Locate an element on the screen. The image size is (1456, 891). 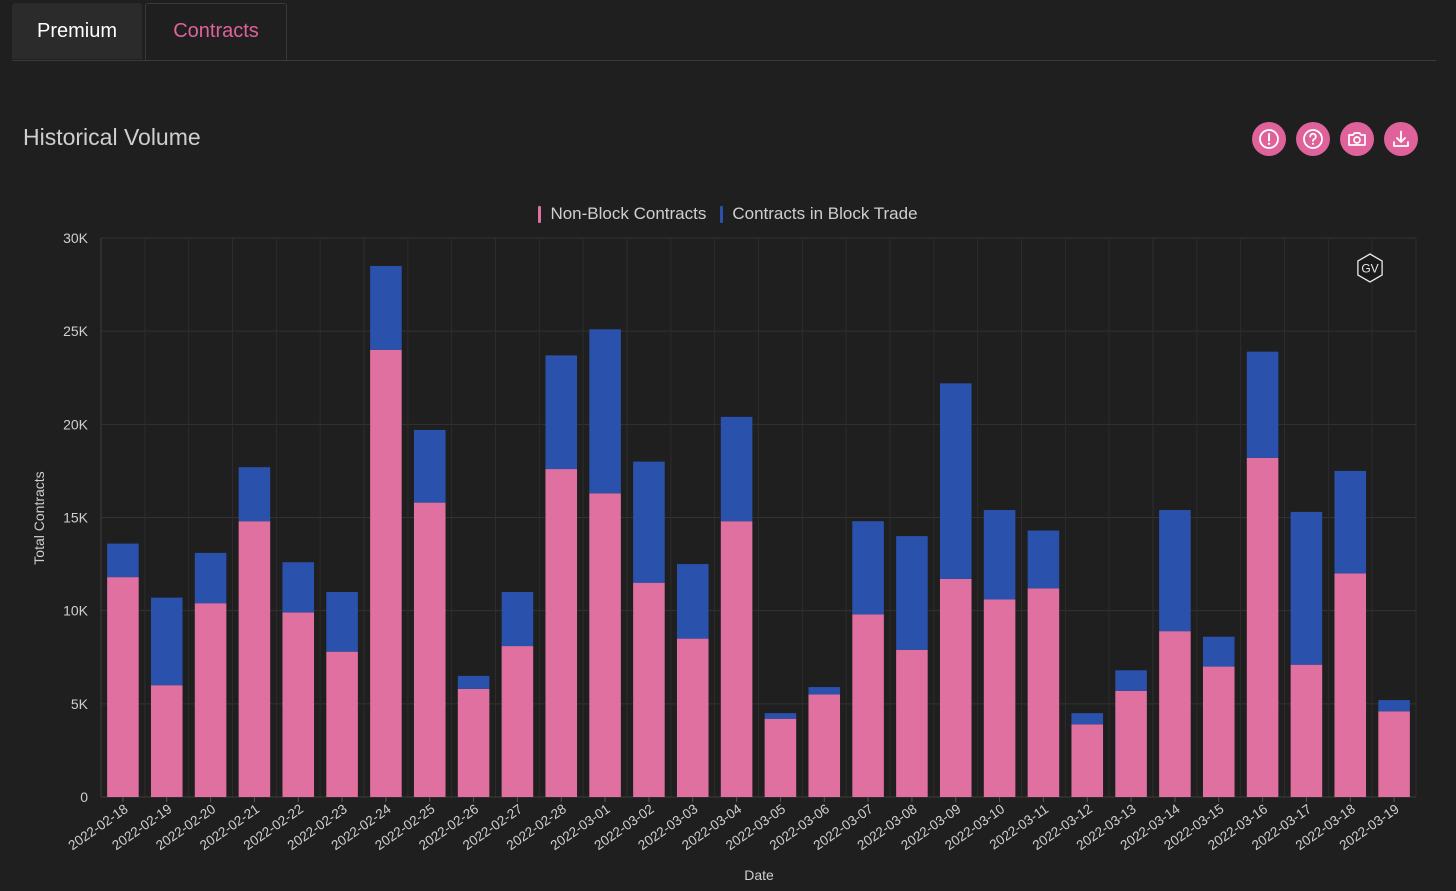
legend-label-block: Contracts in Block Trade is located at coordinates (825, 213).